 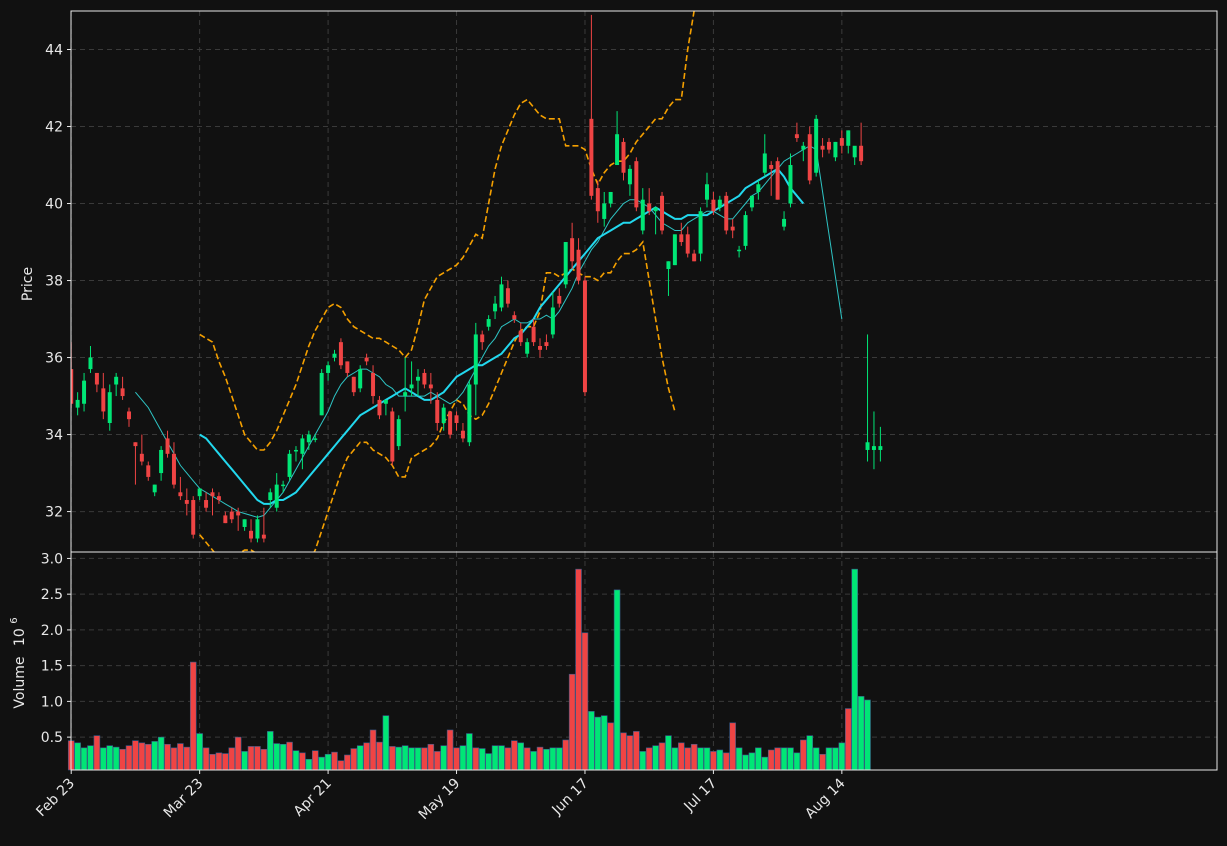 I want to click on volume-unit-base: 10, so click(x=20, y=637).